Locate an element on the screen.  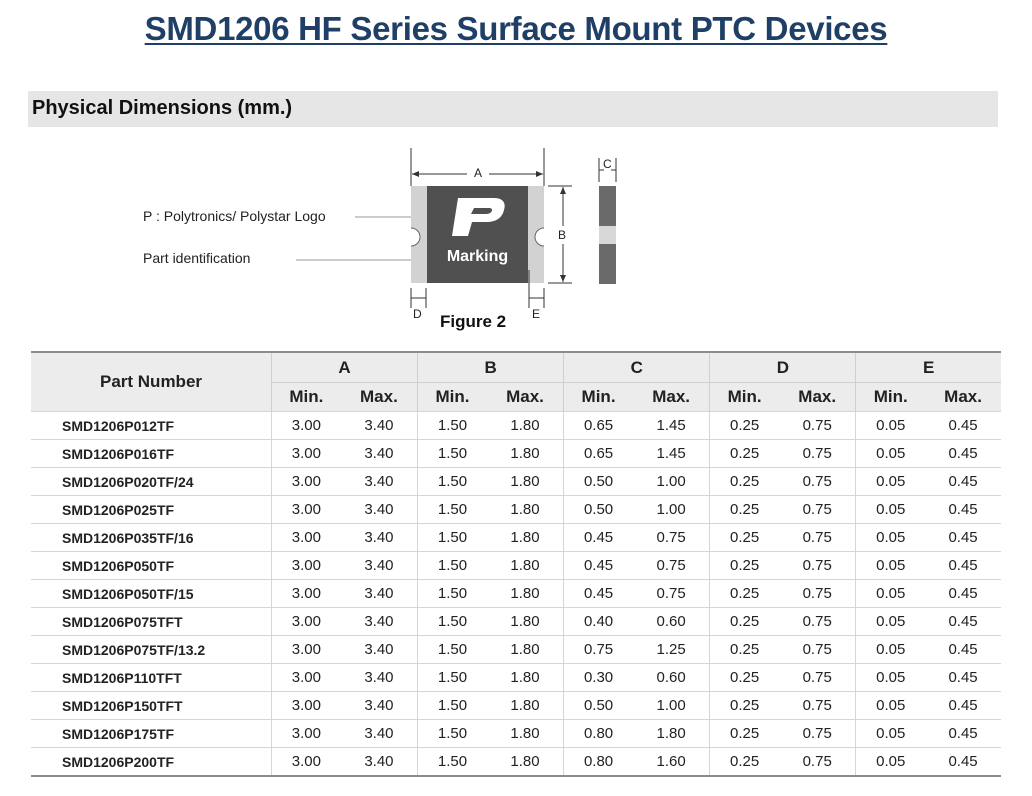
section-header: Physical Dimensions (mm.) is located at coordinates (513, 109).